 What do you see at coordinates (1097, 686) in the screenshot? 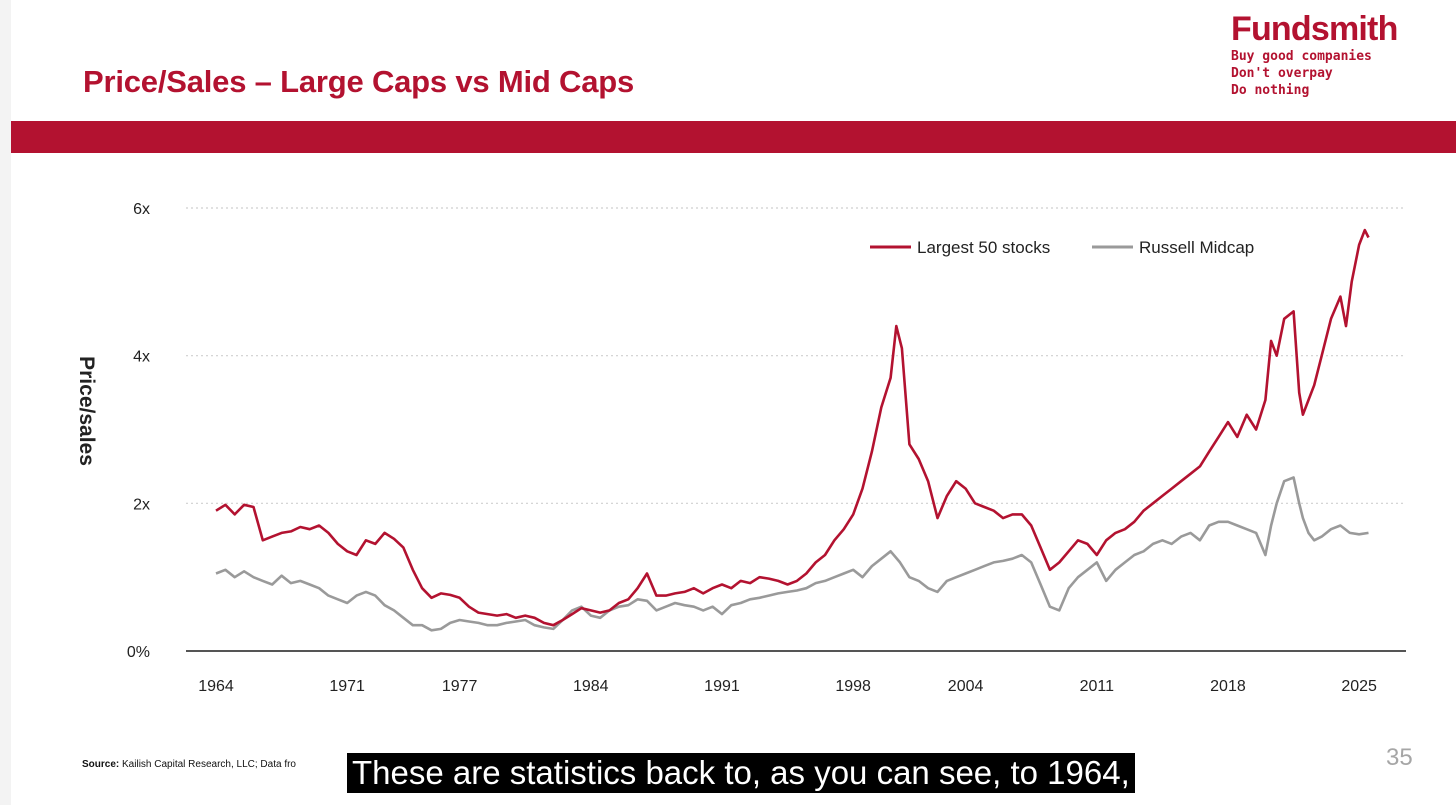
I see `x-tick-label: 2011` at bounding box center [1097, 686].